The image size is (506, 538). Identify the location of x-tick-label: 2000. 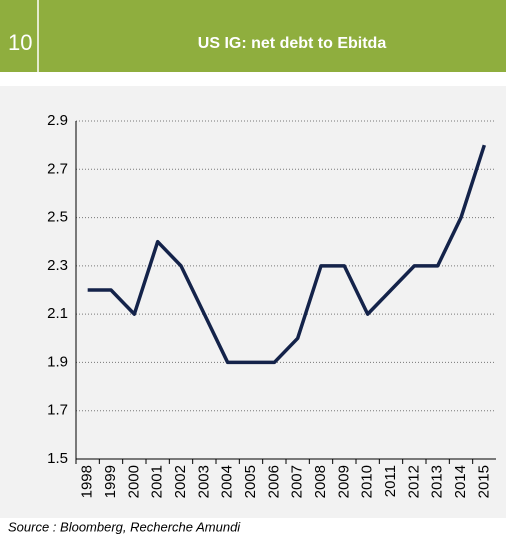
(133, 481).